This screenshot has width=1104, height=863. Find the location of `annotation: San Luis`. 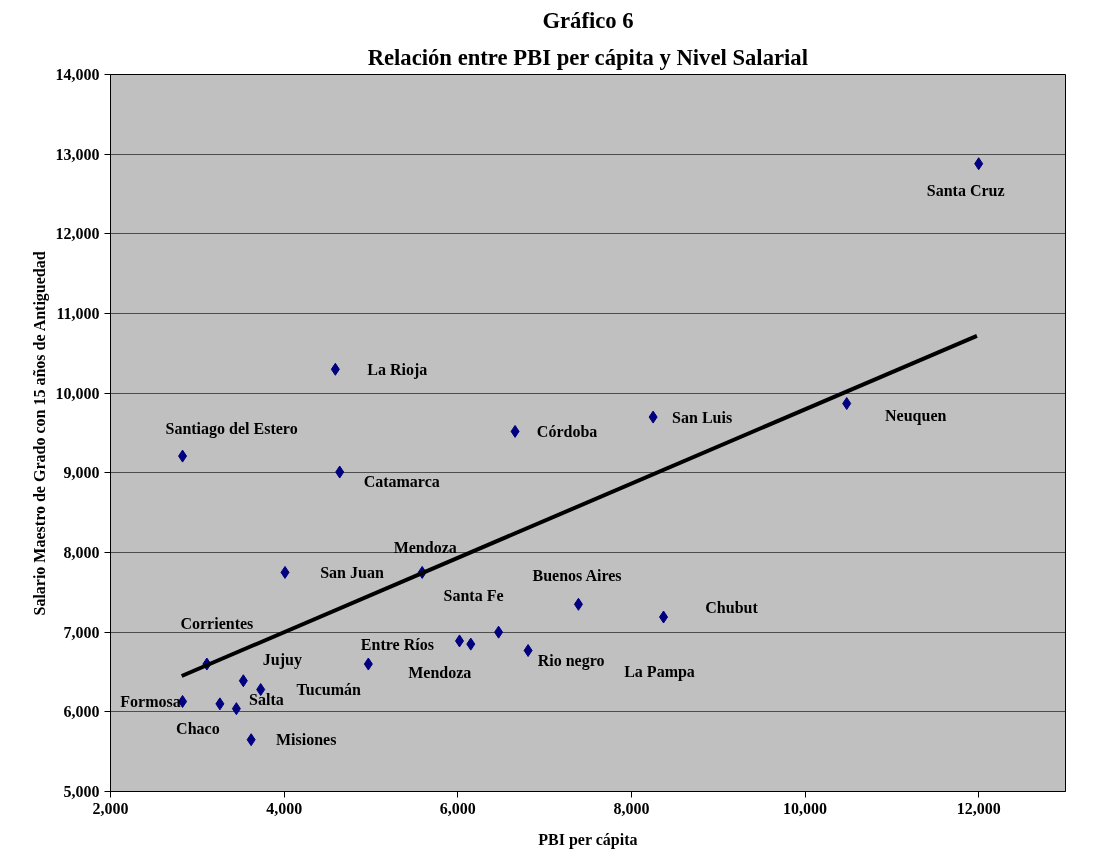

annotation: San Luis is located at coordinates (702, 417).